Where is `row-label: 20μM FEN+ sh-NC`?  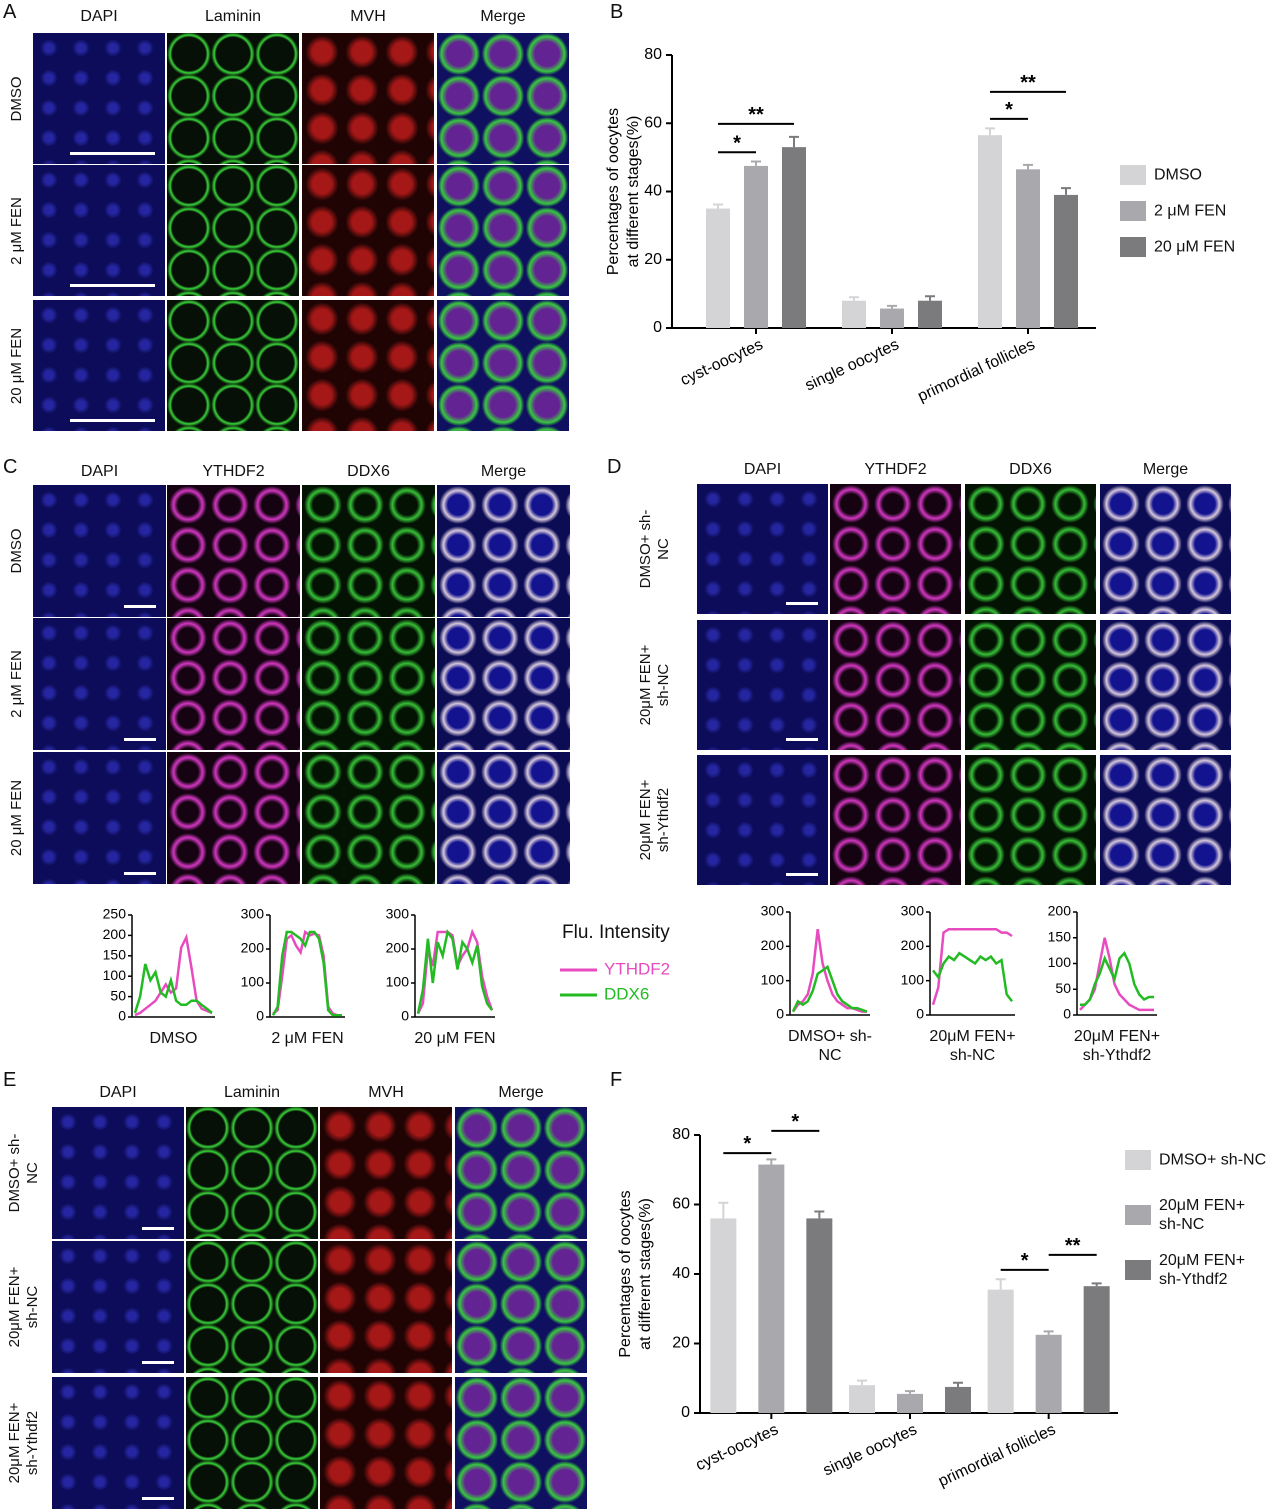 row-label: 20μM FEN+ sh-NC is located at coordinates (23, 1307).